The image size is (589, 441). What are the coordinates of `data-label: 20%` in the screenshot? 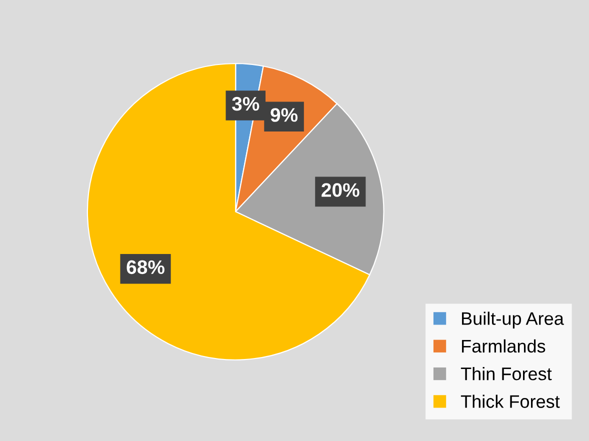 It's located at (341, 190).